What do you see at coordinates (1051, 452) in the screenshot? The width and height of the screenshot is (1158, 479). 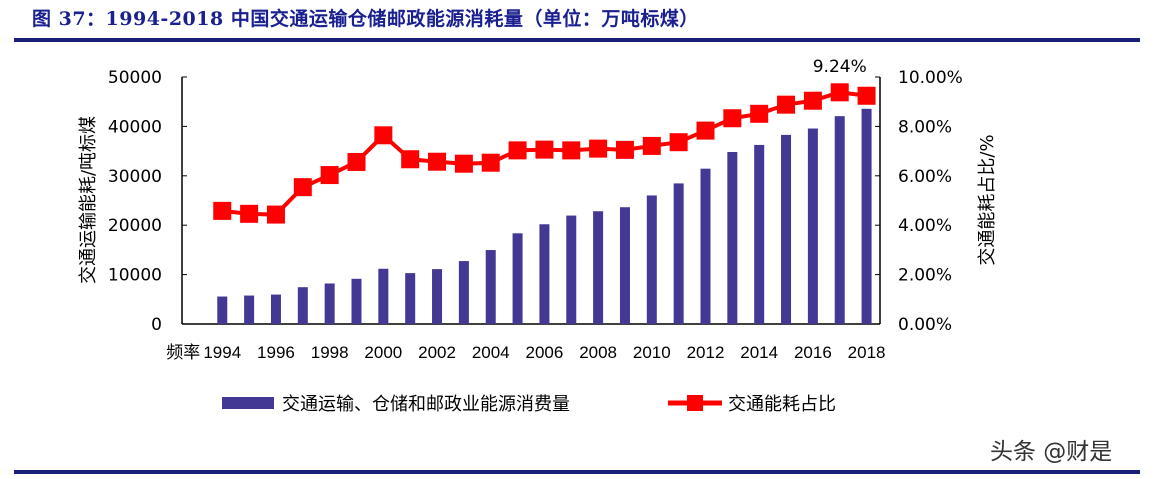 I see `watermark: 头条 @财是` at bounding box center [1051, 452].